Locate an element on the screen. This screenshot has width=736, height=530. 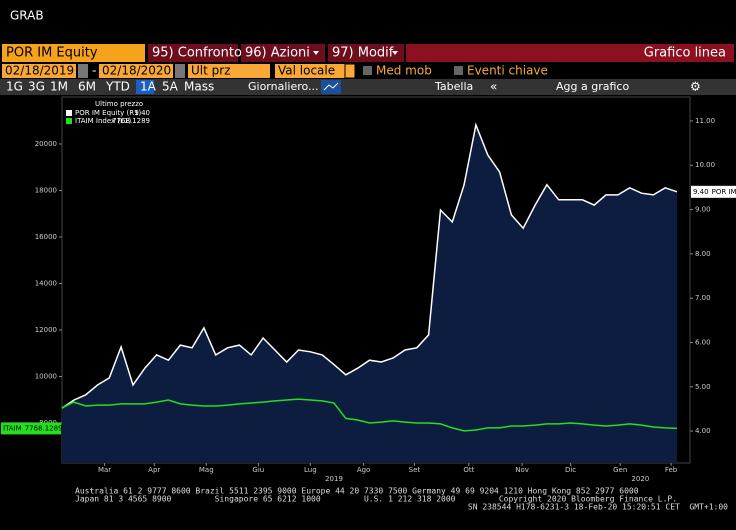
button-label: 97) Modif is located at coordinates (363, 53).